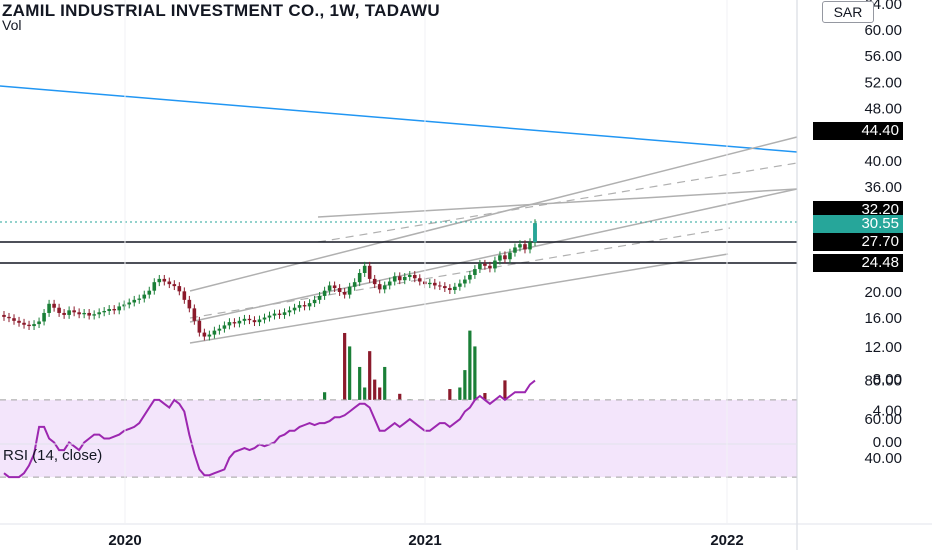 This screenshot has height=550, width=932. I want to click on price-level-tag: 24.48, so click(858, 263).